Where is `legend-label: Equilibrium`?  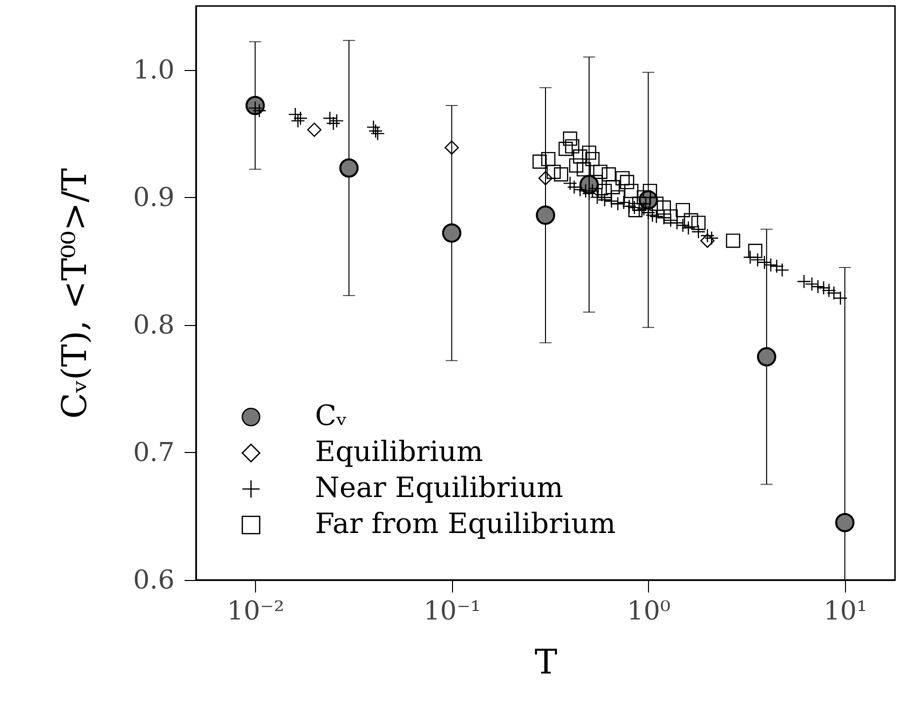 legend-label: Equilibrium is located at coordinates (399, 451).